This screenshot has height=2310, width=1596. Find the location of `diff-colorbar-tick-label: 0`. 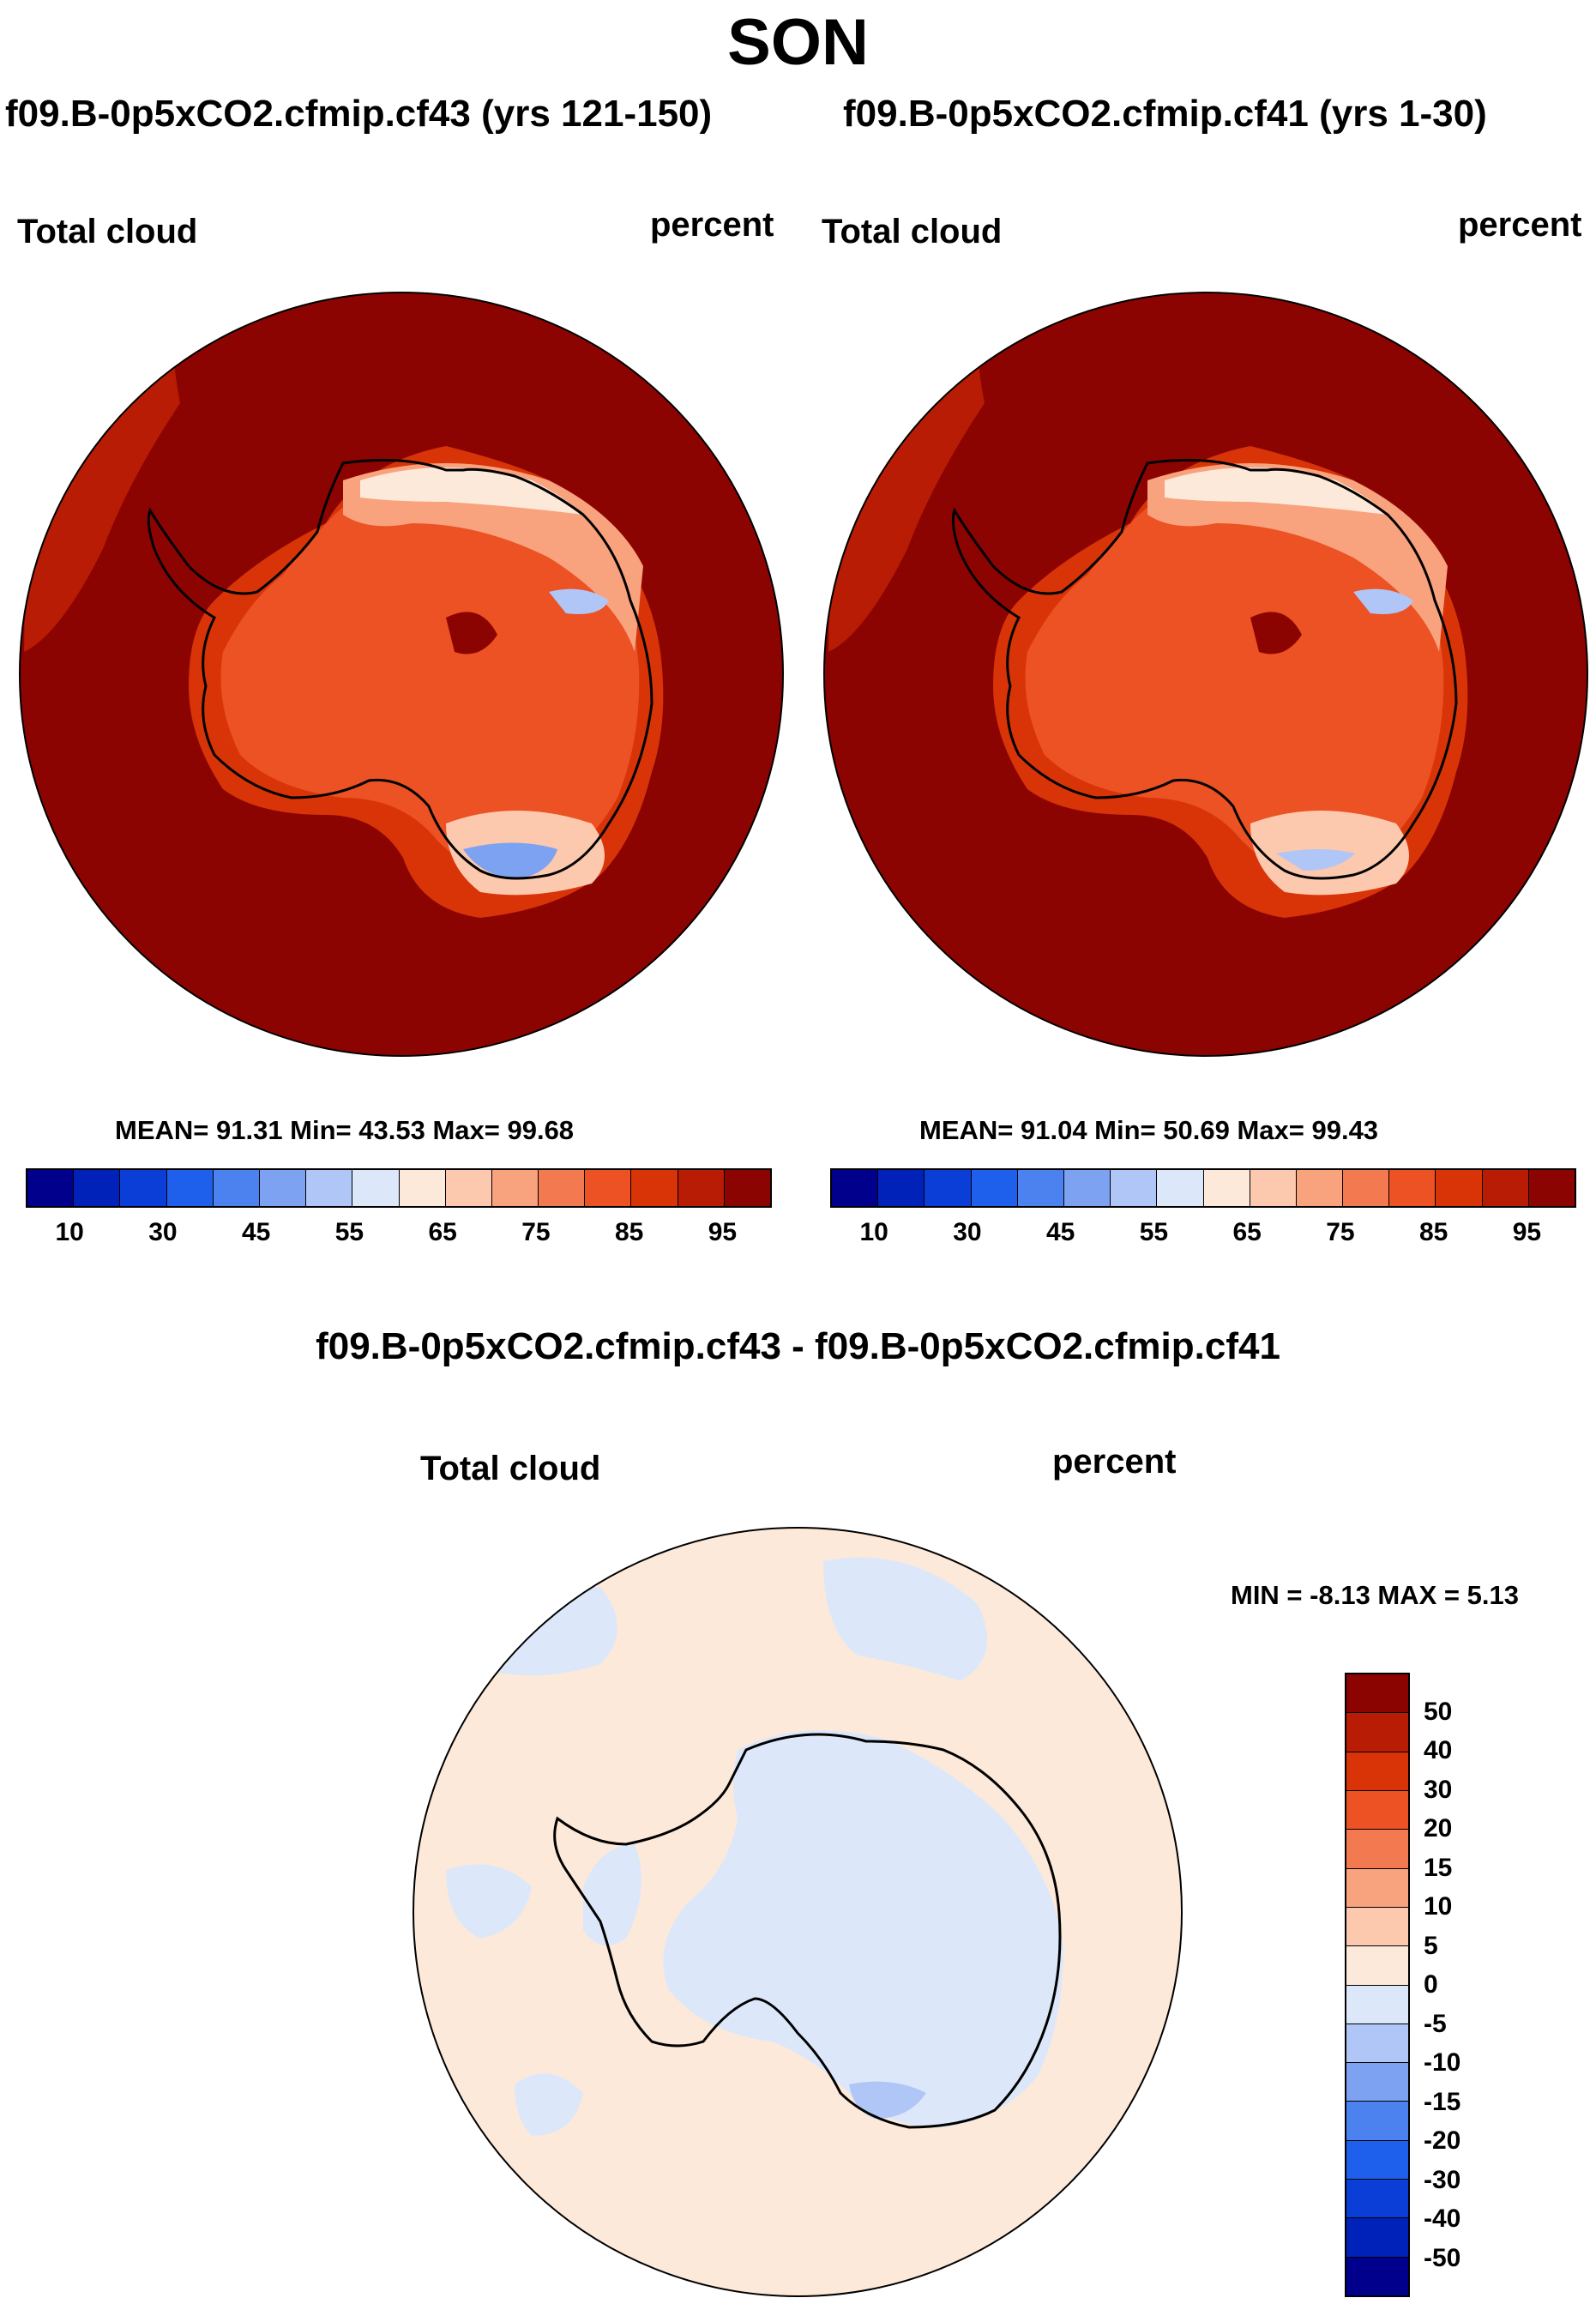

diff-colorbar-tick-label: 0 is located at coordinates (1431, 1985).